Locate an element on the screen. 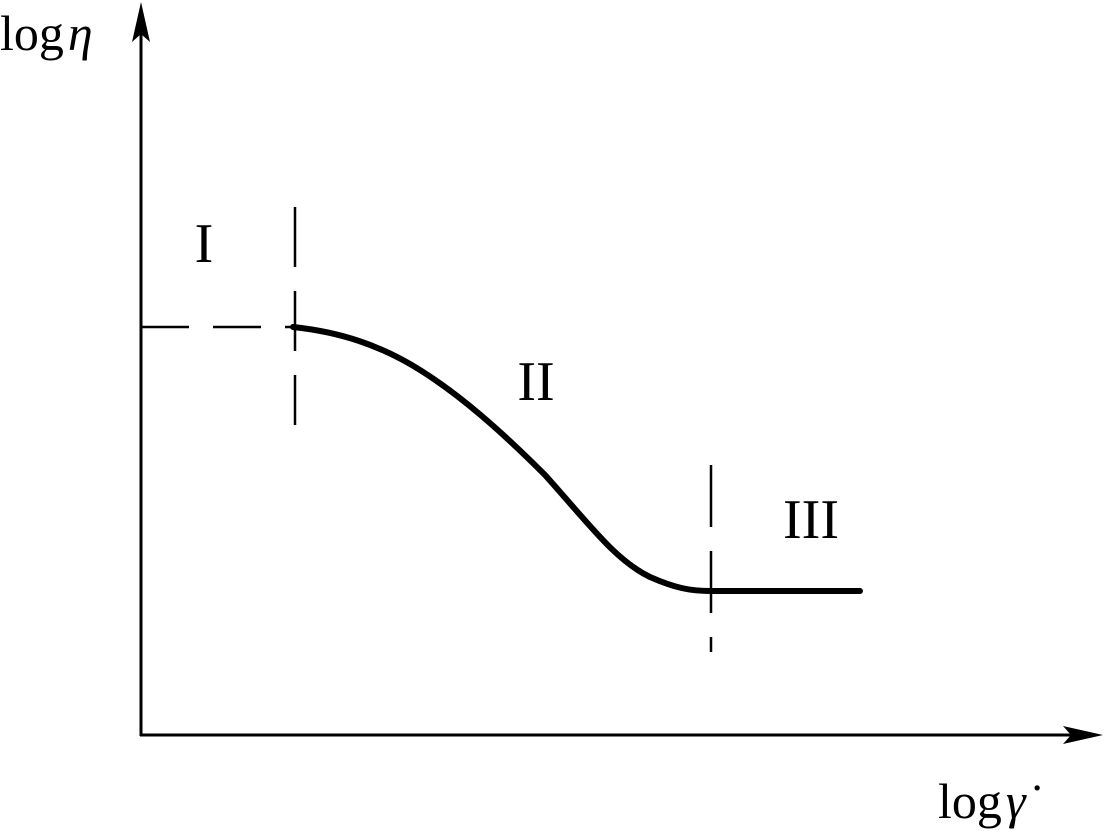 The width and height of the screenshot is (1104, 832). y-arrow is located at coordinates (141, 22).